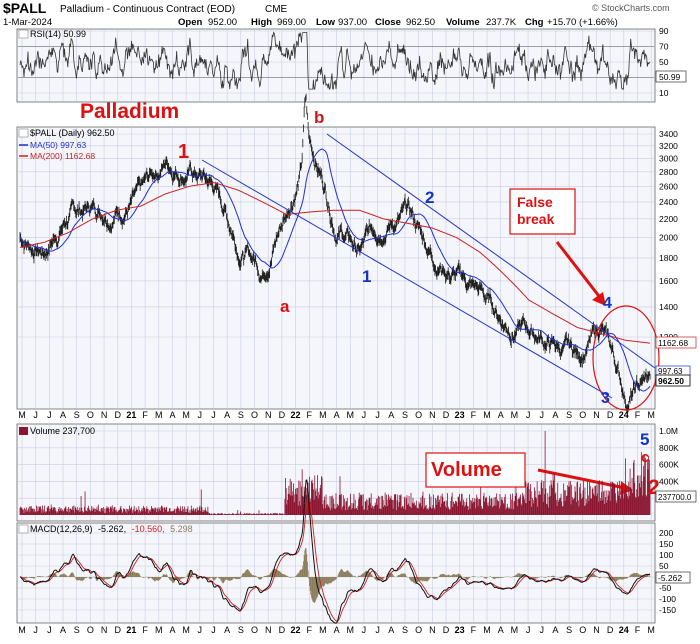 Image resolution: width=700 pixels, height=644 pixels. What do you see at coordinates (405, 415) in the screenshot?
I see `month-label: S` at bounding box center [405, 415].